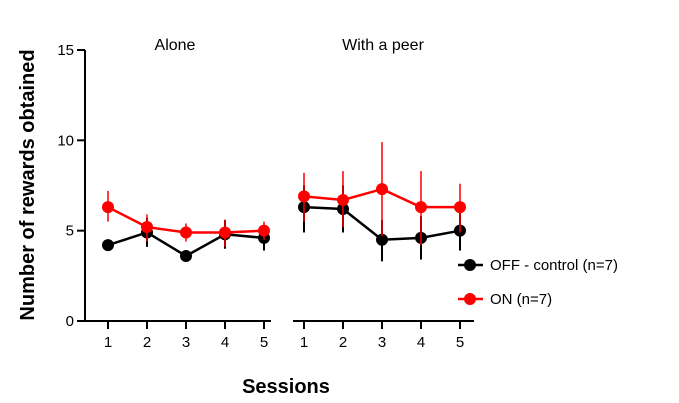 This screenshot has height=403, width=679. I want to click on panel-title: With a peer, so click(383, 45).